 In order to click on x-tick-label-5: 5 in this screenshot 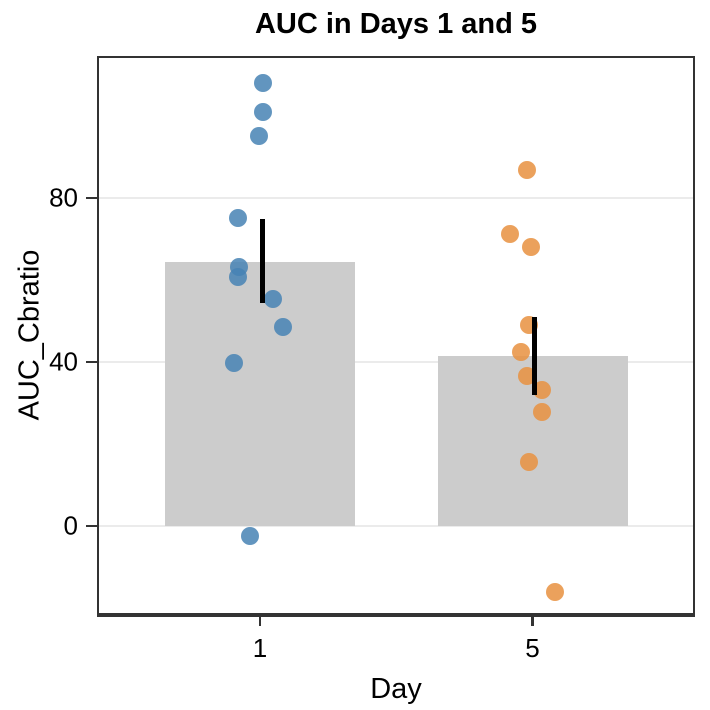, I will do `click(532, 648)`.